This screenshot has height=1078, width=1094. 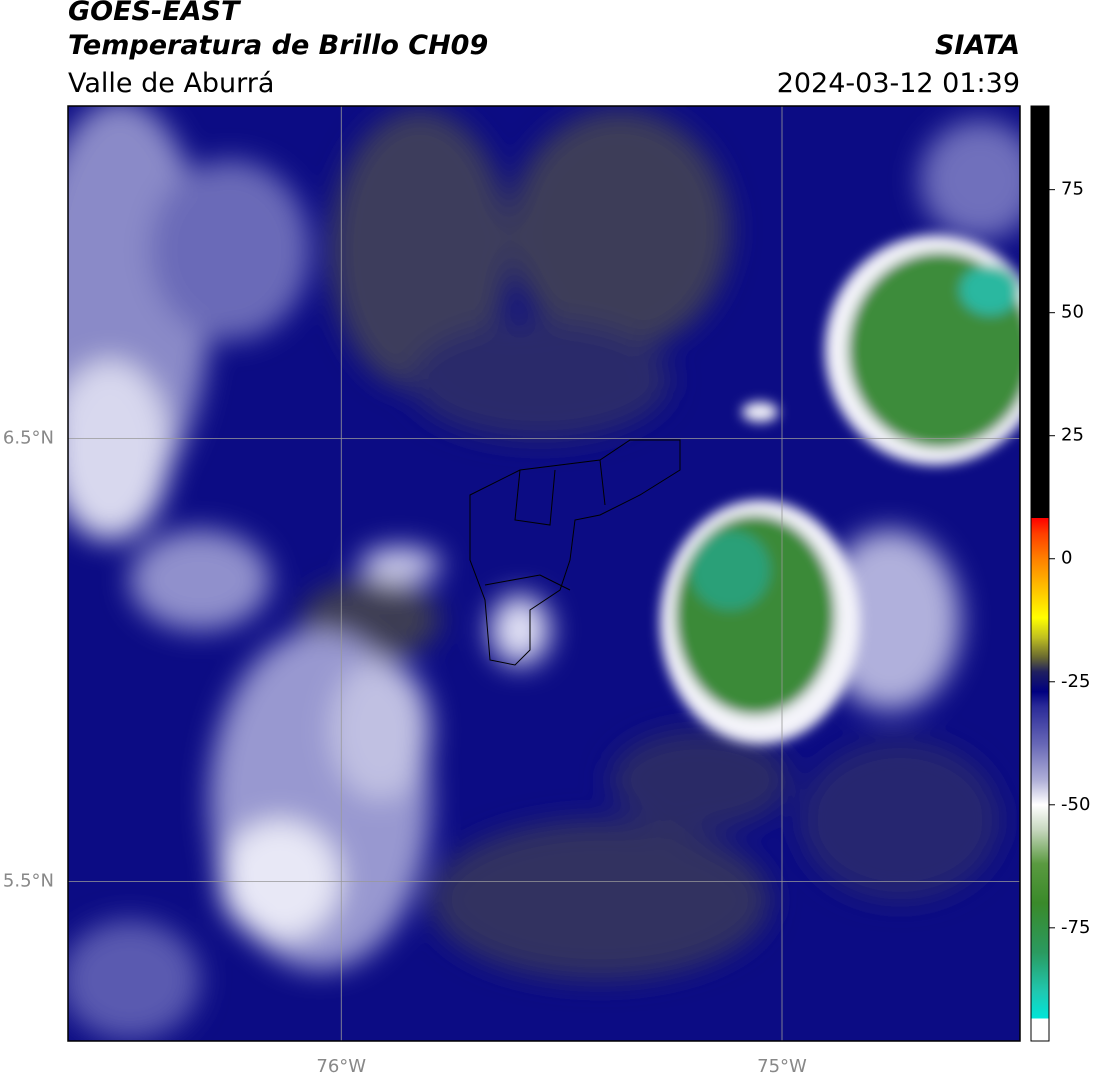 What do you see at coordinates (1075, 804) in the screenshot?
I see `colorbar-tick-label: -50` at bounding box center [1075, 804].